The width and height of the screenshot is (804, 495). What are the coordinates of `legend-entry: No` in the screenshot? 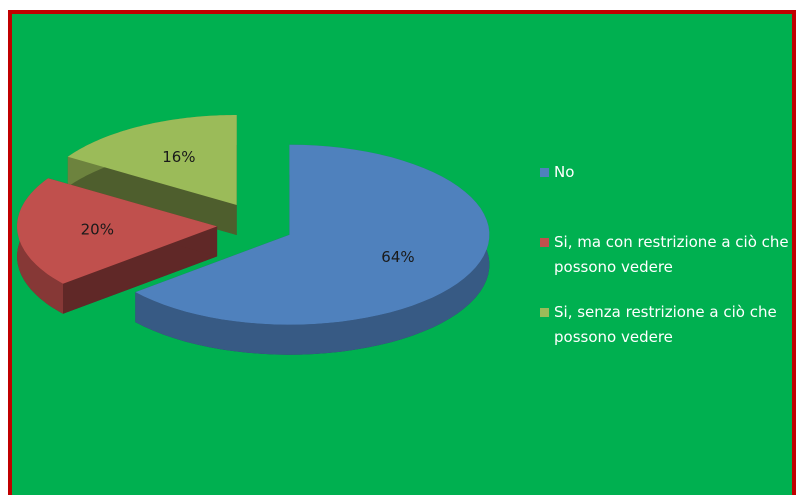 It's located at (665, 172).